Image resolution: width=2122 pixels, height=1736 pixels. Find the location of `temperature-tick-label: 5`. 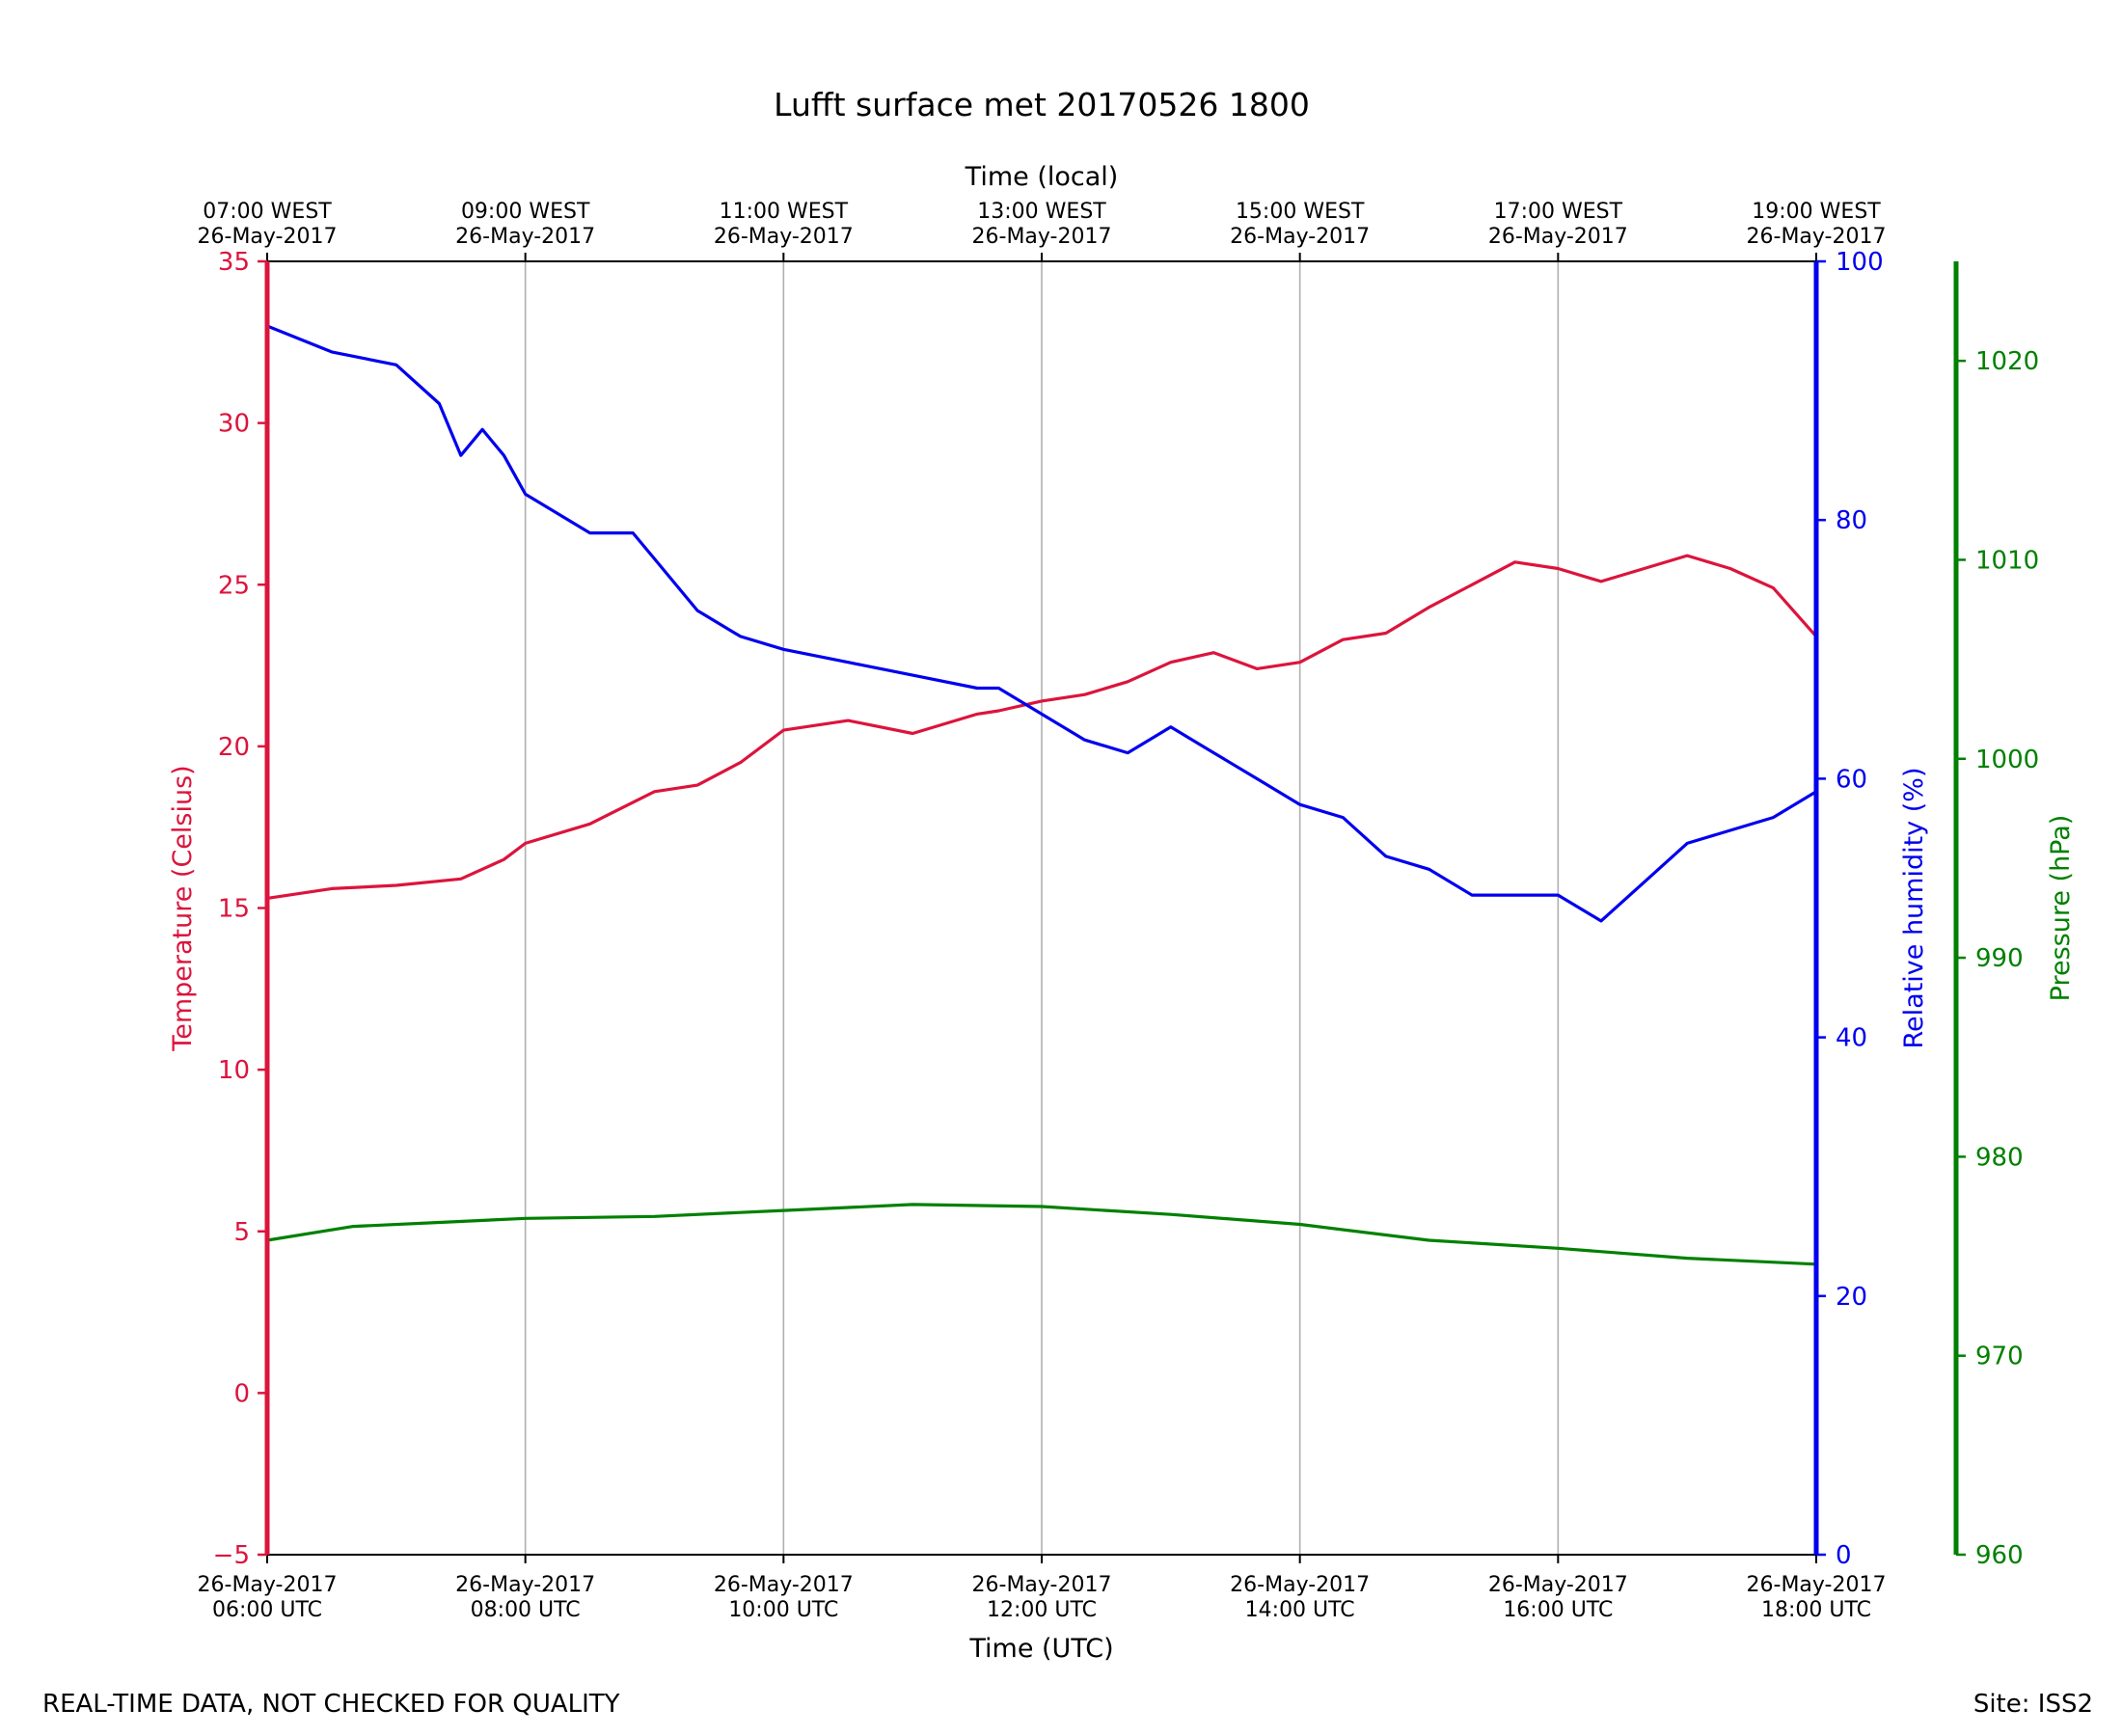

temperature-tick-label: 5 is located at coordinates (242, 1233).